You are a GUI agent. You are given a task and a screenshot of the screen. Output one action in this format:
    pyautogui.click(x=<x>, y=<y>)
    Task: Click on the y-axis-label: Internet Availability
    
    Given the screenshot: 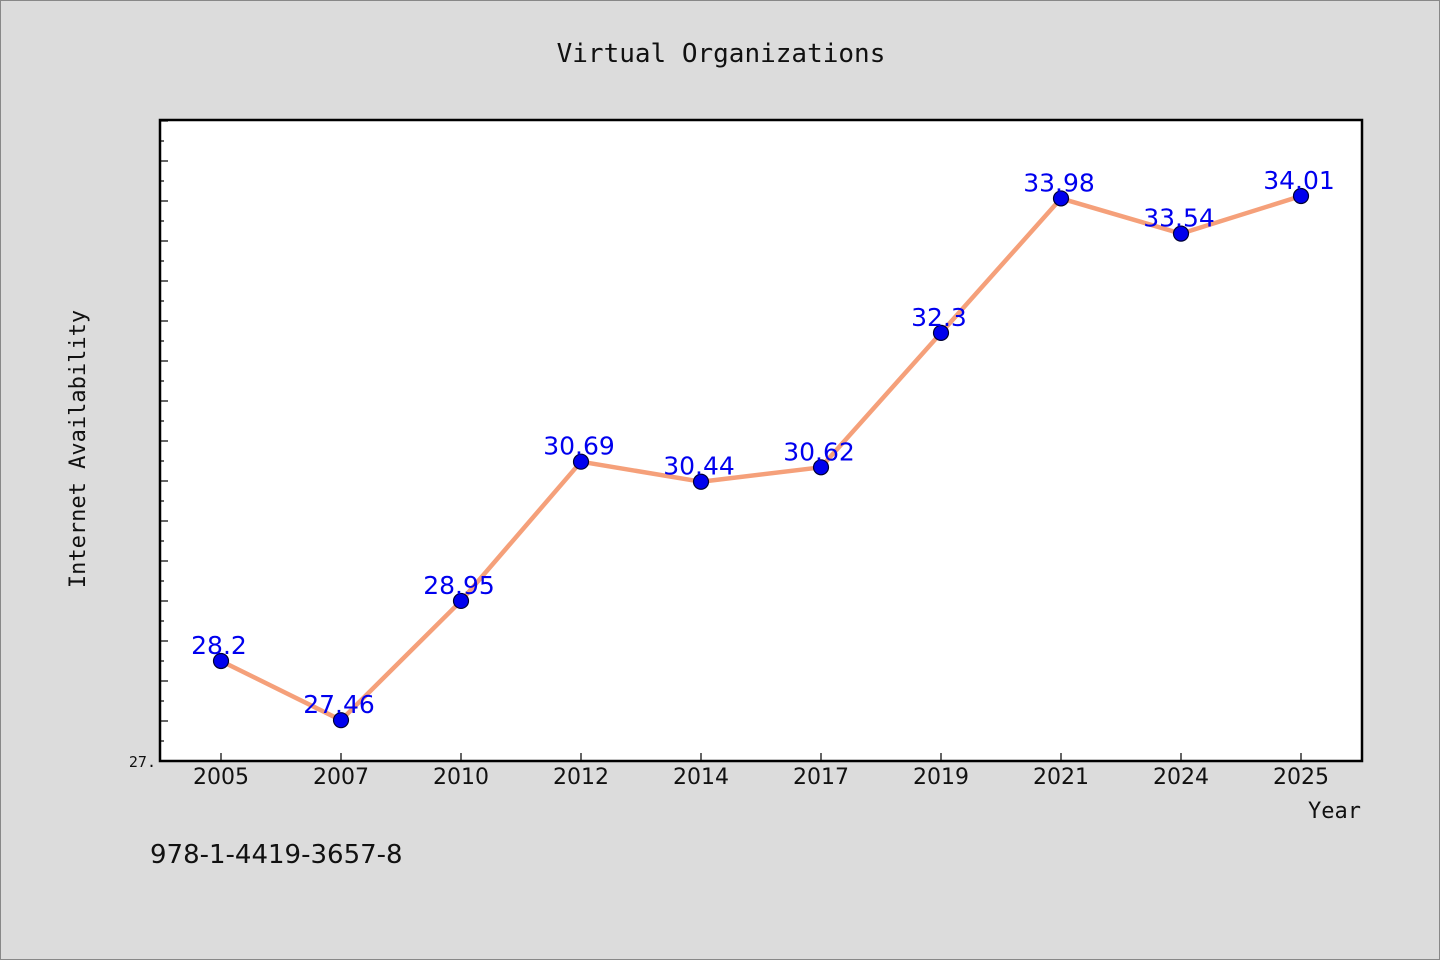 What is the action you would take?
    pyautogui.click(x=78, y=449)
    